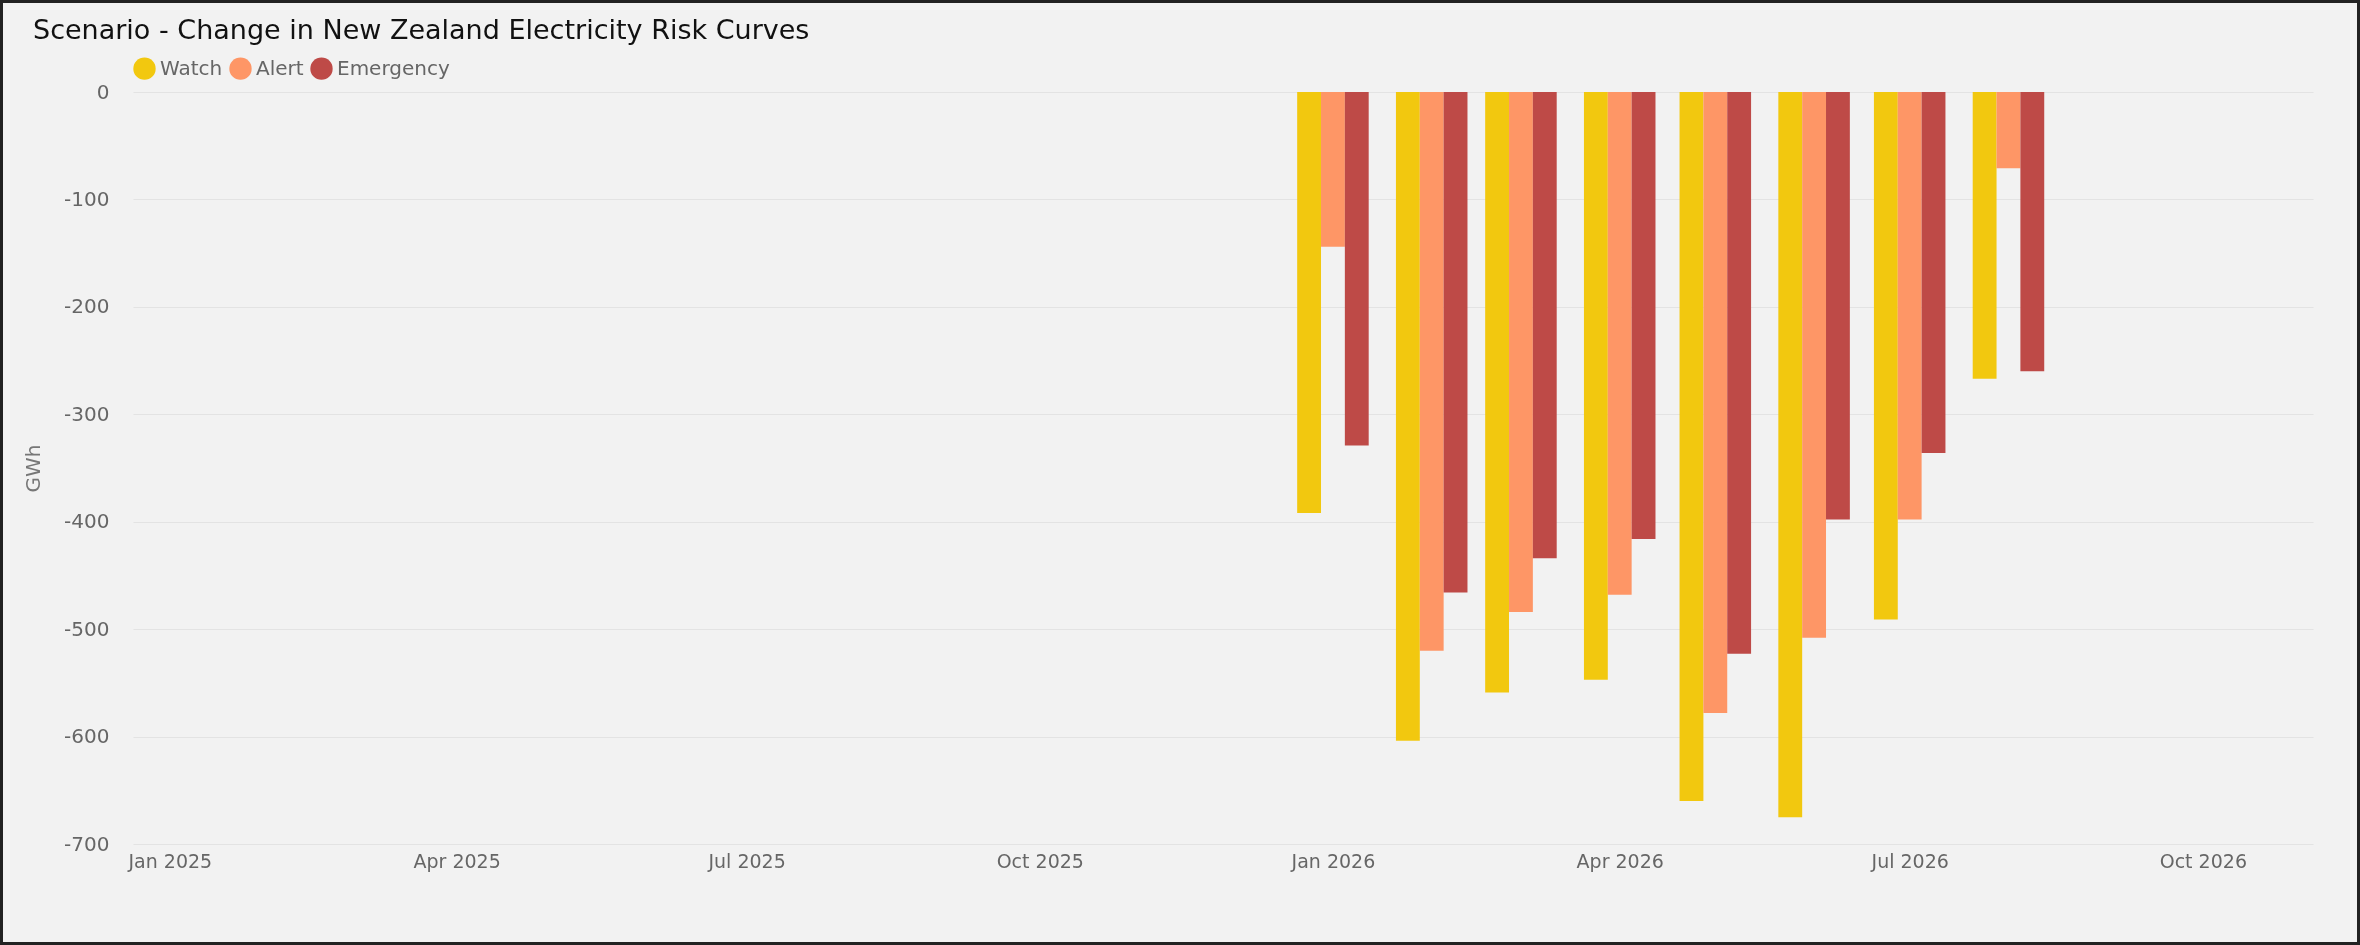 This screenshot has width=2360, height=945. Describe the element at coordinates (1620, 860) in the screenshot. I see `x-tick-label: Apr 2026` at that location.